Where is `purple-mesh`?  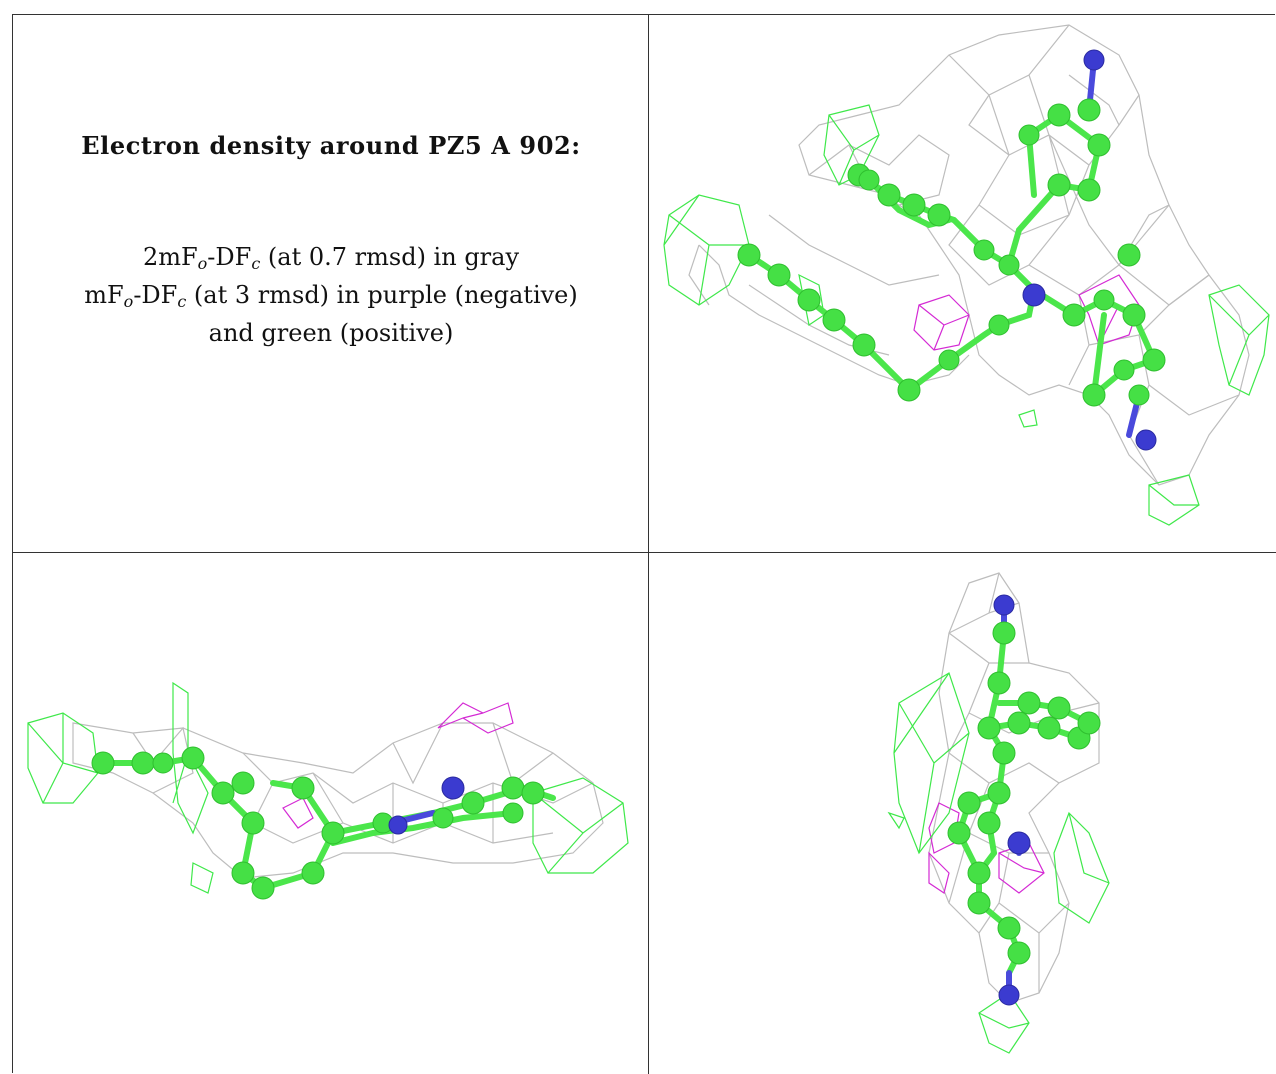 purple-mesh is located at coordinates (398, 765).